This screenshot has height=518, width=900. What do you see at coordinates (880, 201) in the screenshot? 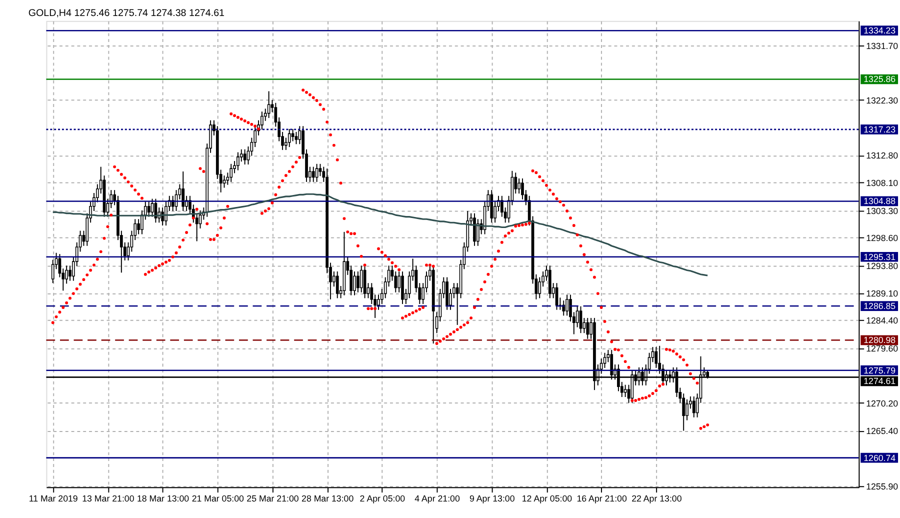
I see `ref-line-label: 1304.88` at bounding box center [880, 201].